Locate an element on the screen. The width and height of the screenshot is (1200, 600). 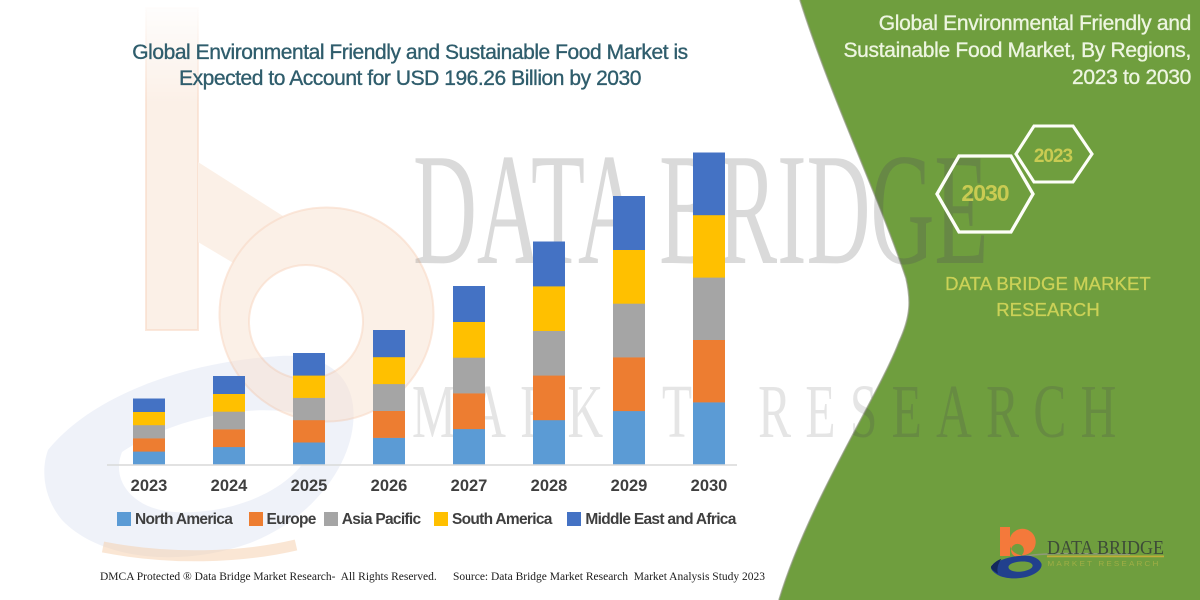
svg-text: 2023 is located at coordinates (1053, 156).